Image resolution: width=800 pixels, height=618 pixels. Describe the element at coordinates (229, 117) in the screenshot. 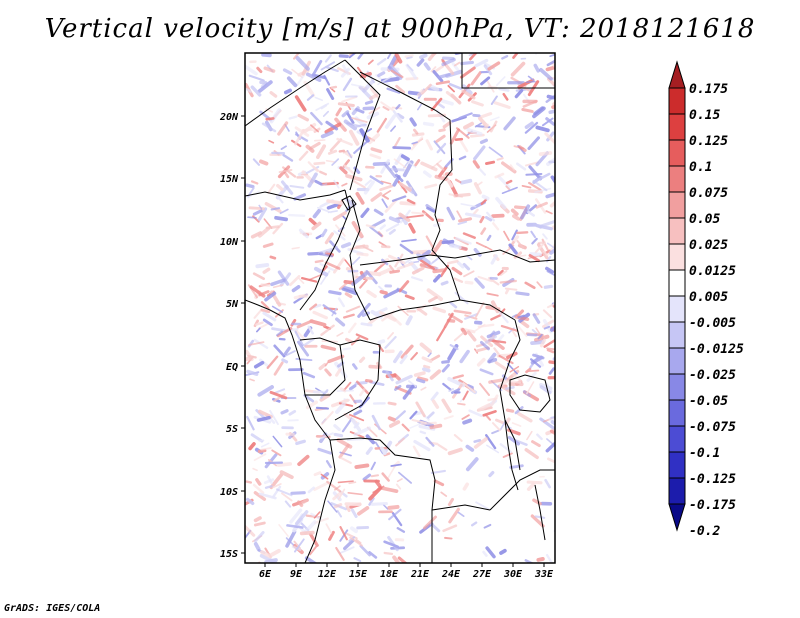

I see `lat-label: 20N` at that location.